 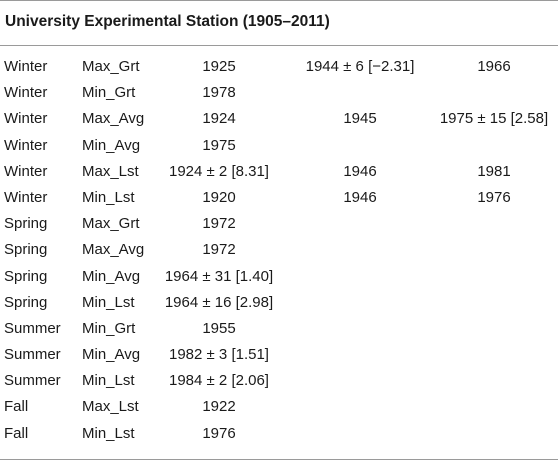 I want to click on table-row: Spring Min_Avg 1964 ± 31 [1.40], so click(x=279, y=277).